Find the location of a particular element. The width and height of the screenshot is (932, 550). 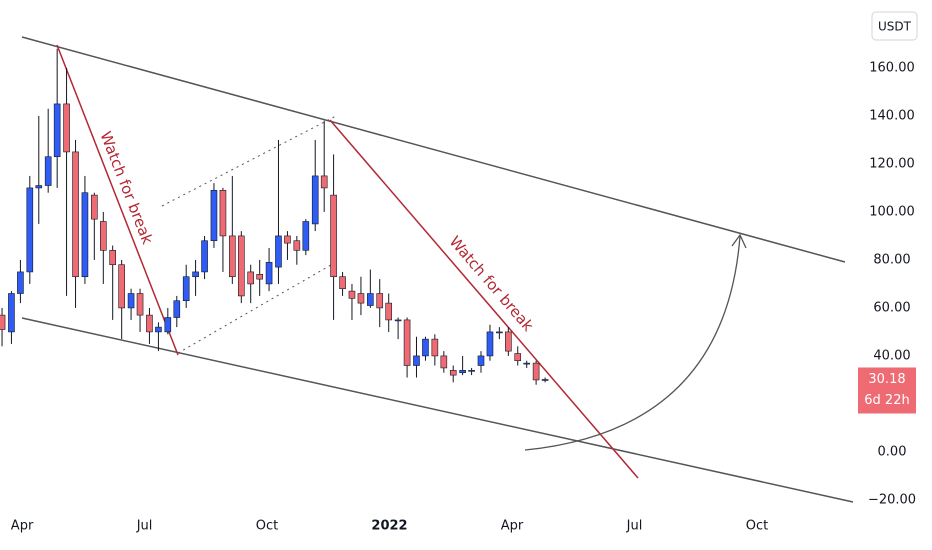

y-tick-label: 100.00 is located at coordinates (892, 211).